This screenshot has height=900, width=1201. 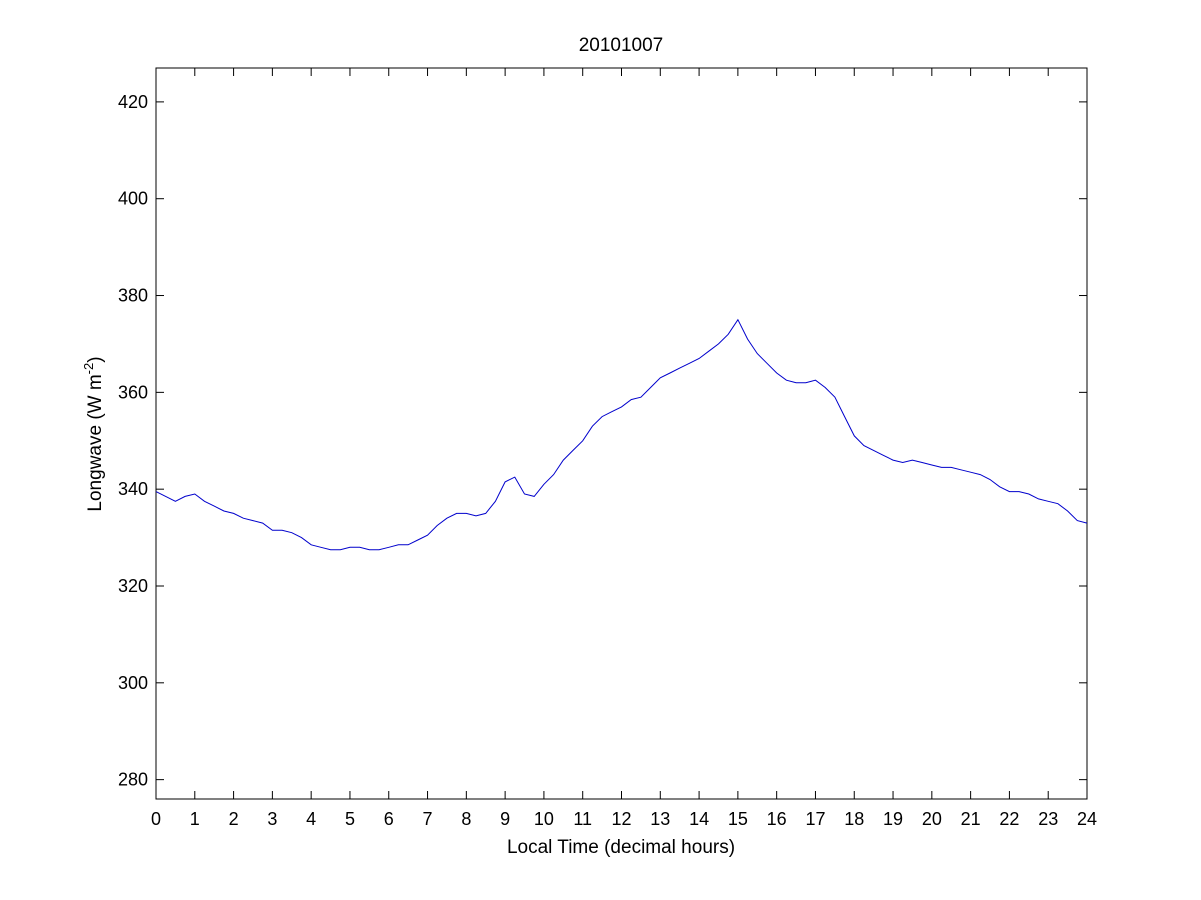 What do you see at coordinates (815, 819) in the screenshot?
I see `x-tick-label: 17` at bounding box center [815, 819].